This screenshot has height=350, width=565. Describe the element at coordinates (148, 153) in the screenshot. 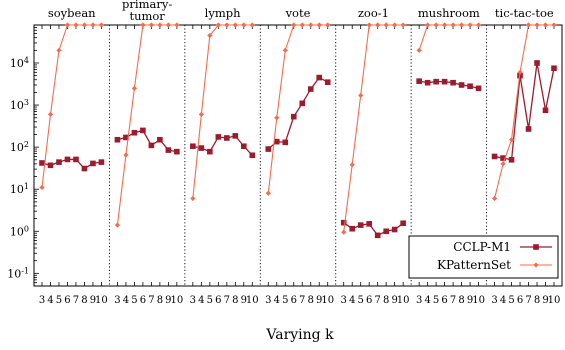

I see `panel-primary-tumor: primary-tumor 3 4 5 6 7 8 910` at that location.